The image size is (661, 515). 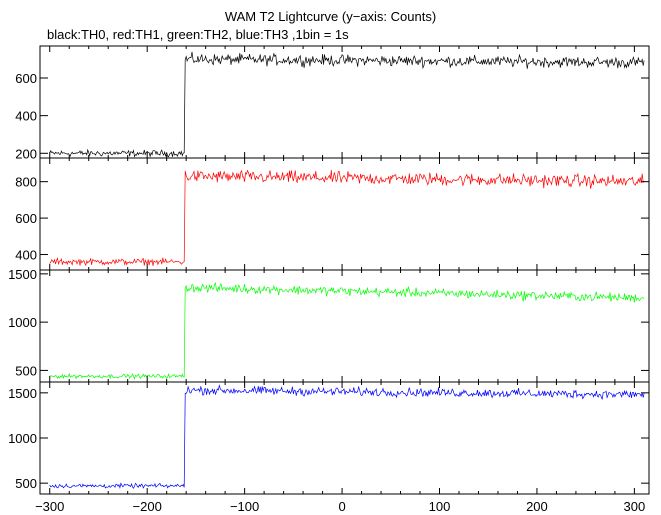 What do you see at coordinates (26, 182) in the screenshot?
I see `y-tick-label: 800` at bounding box center [26, 182].